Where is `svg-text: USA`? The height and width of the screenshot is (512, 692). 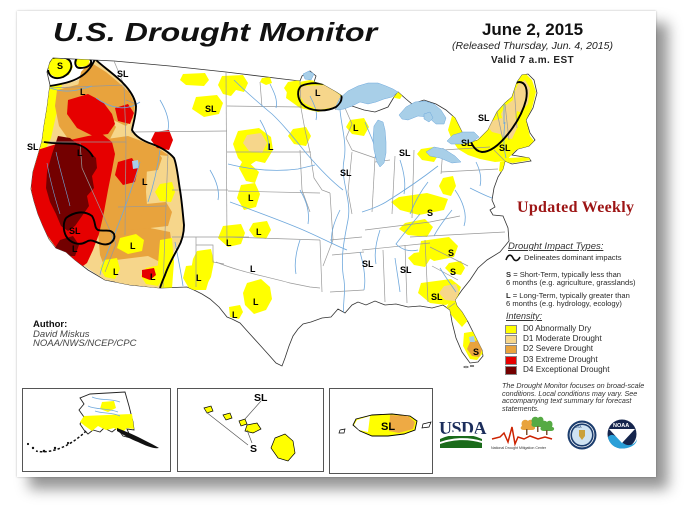
svg-text: USA is located at coordinates (578, 427).